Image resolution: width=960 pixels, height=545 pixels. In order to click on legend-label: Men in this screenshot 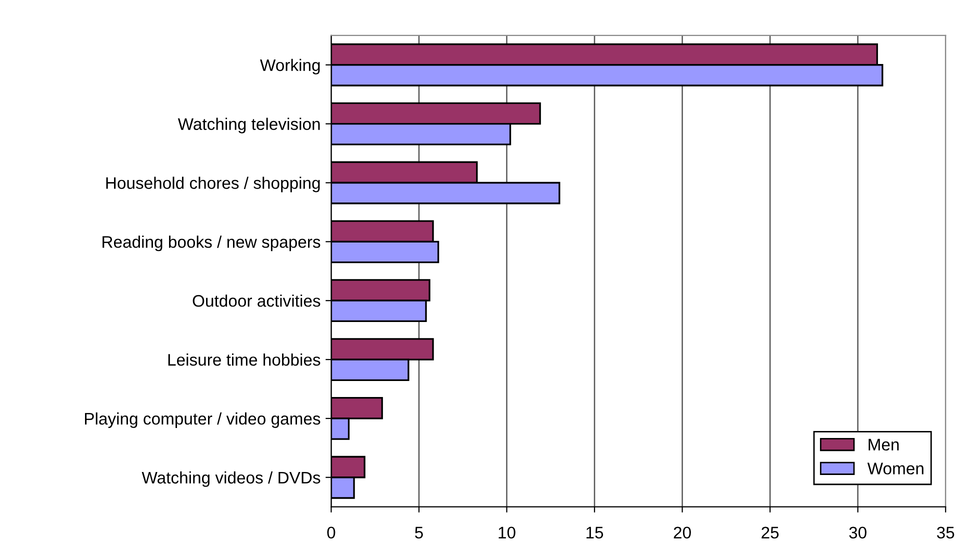, I will do `click(883, 444)`.